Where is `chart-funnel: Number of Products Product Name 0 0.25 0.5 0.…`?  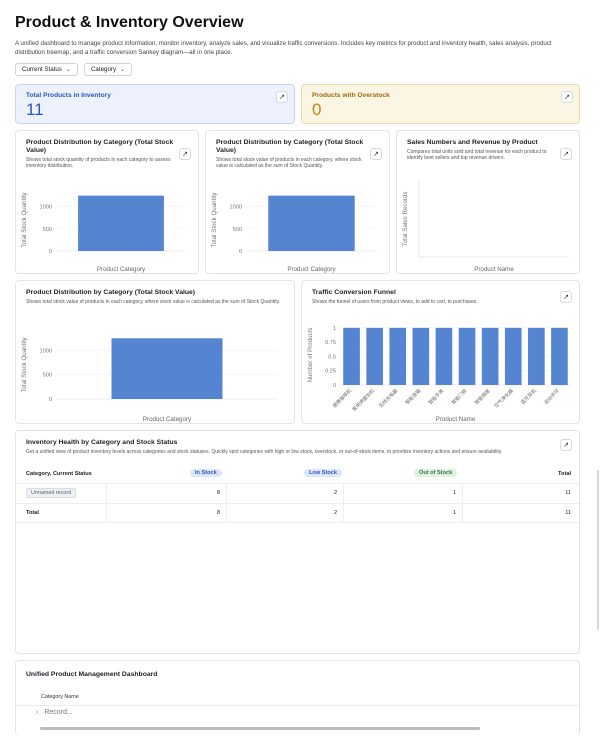 chart-funnel: Number of Products Product Name 0 0.25 0.5 0.… is located at coordinates (439, 374).